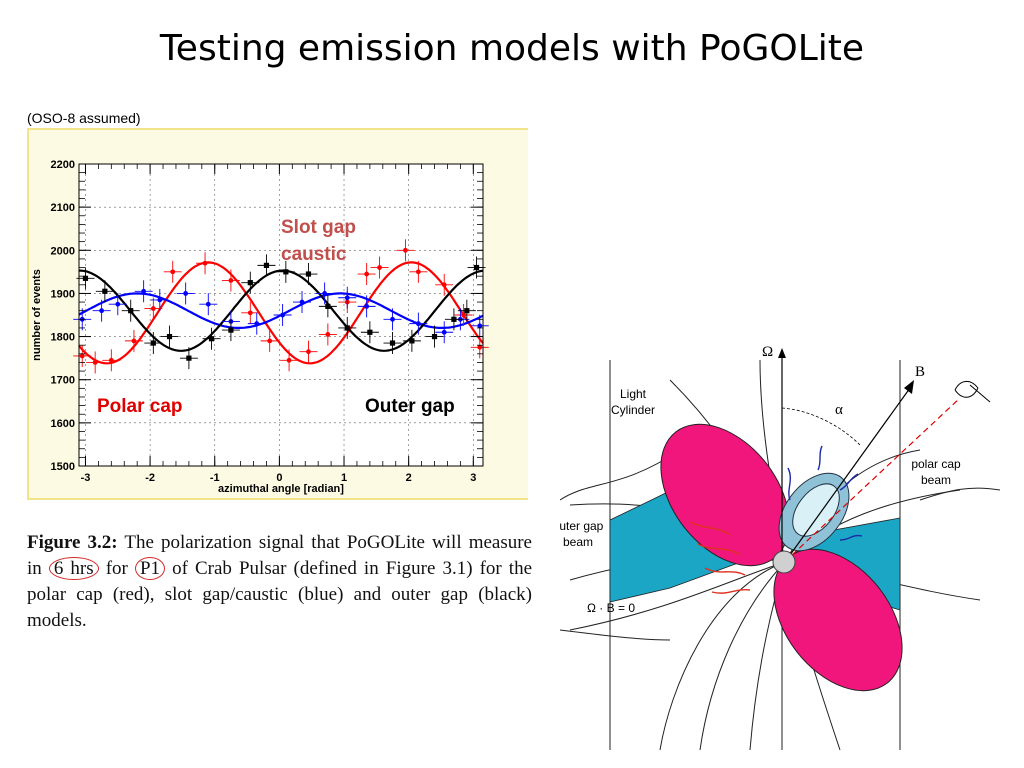 The height and width of the screenshot is (768, 1024). What do you see at coordinates (84, 118) in the screenshot?
I see `assumption-note: (OSO-8 assumed)` at bounding box center [84, 118].